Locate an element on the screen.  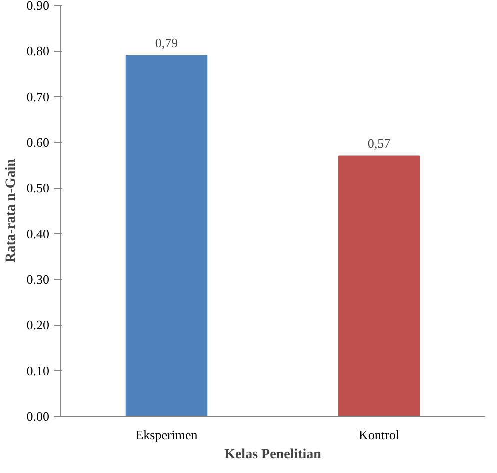
y-tick-label: 0.30 is located at coordinates (38, 279).